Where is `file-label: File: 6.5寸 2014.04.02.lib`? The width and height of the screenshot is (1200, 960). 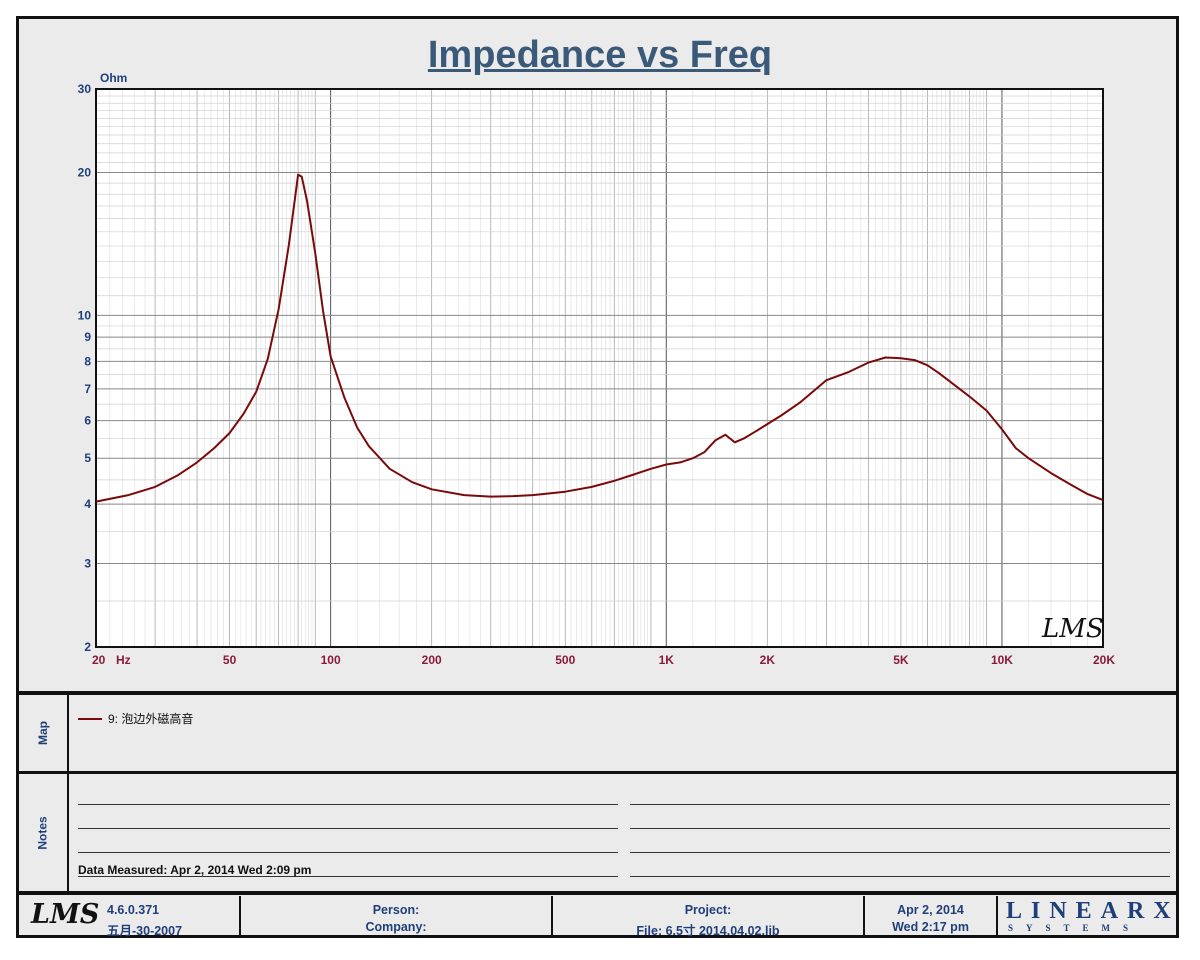 file-label: File: 6.5寸 2014.04.02.lib is located at coordinates (708, 931).